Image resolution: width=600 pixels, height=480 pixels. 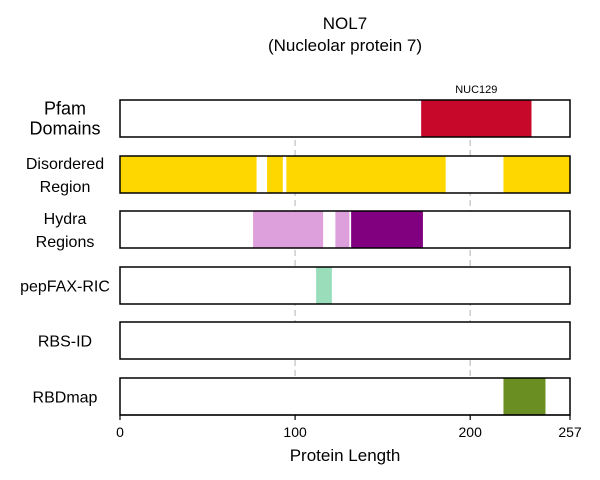 I want to click on track-label: Domains, so click(x=64, y=129).